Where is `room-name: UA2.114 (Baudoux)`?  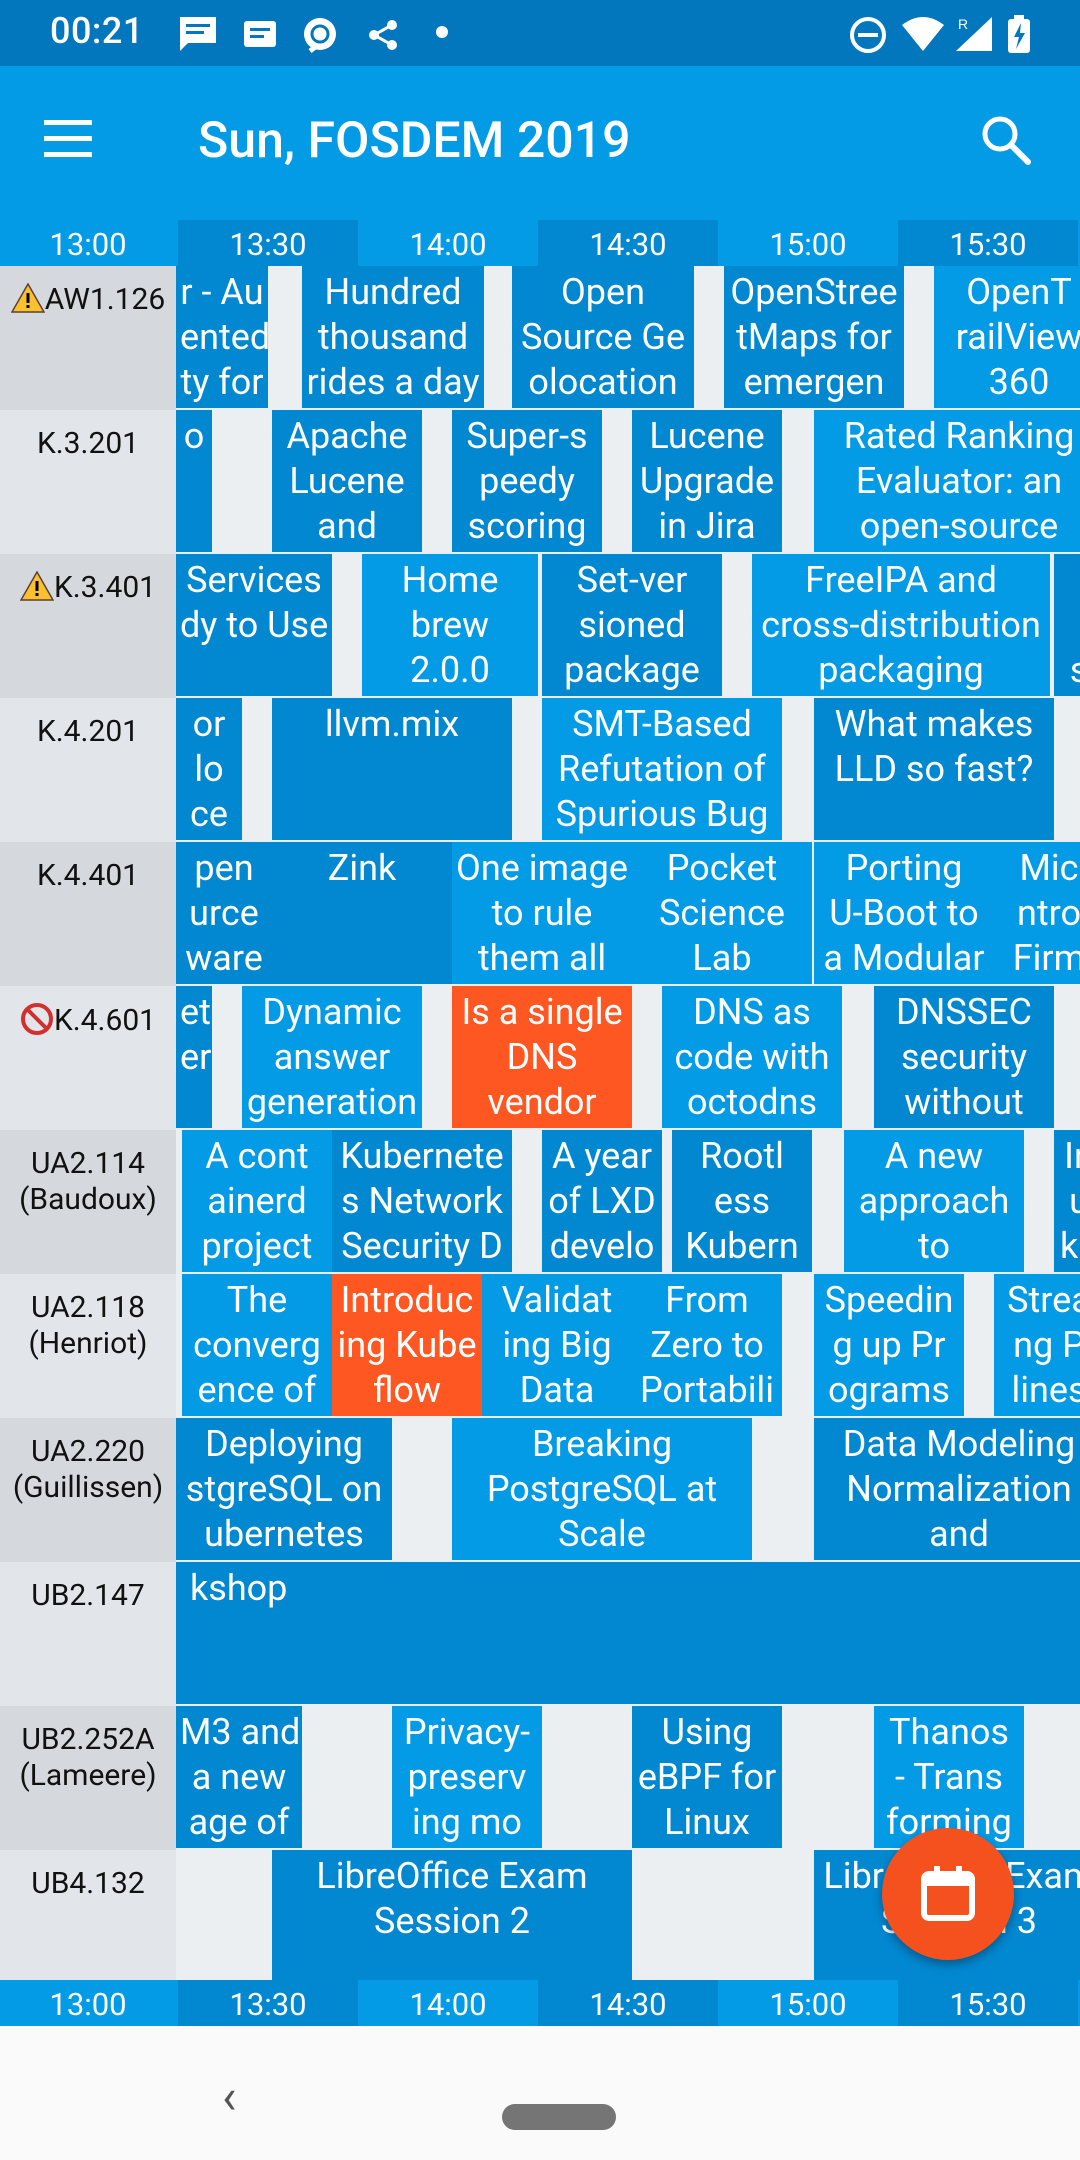 room-name: UA2.114 (Baudoux) is located at coordinates (88, 1181).